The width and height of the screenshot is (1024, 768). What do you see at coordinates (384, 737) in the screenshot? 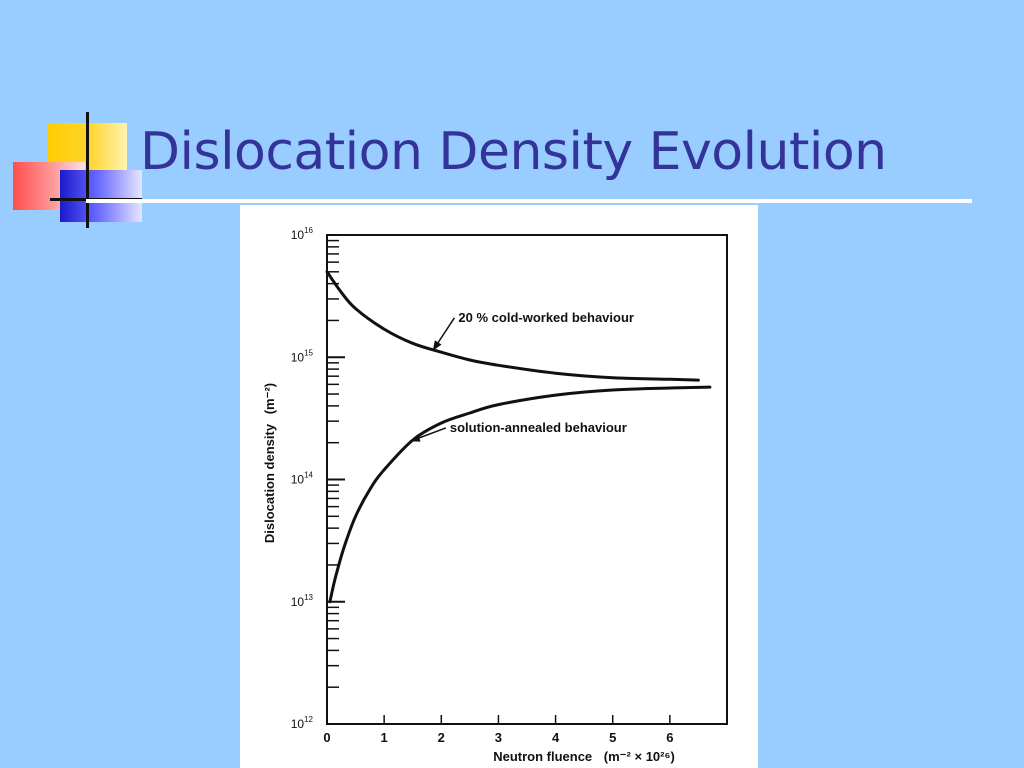
I see `x-tick-label: 1` at bounding box center [384, 737].